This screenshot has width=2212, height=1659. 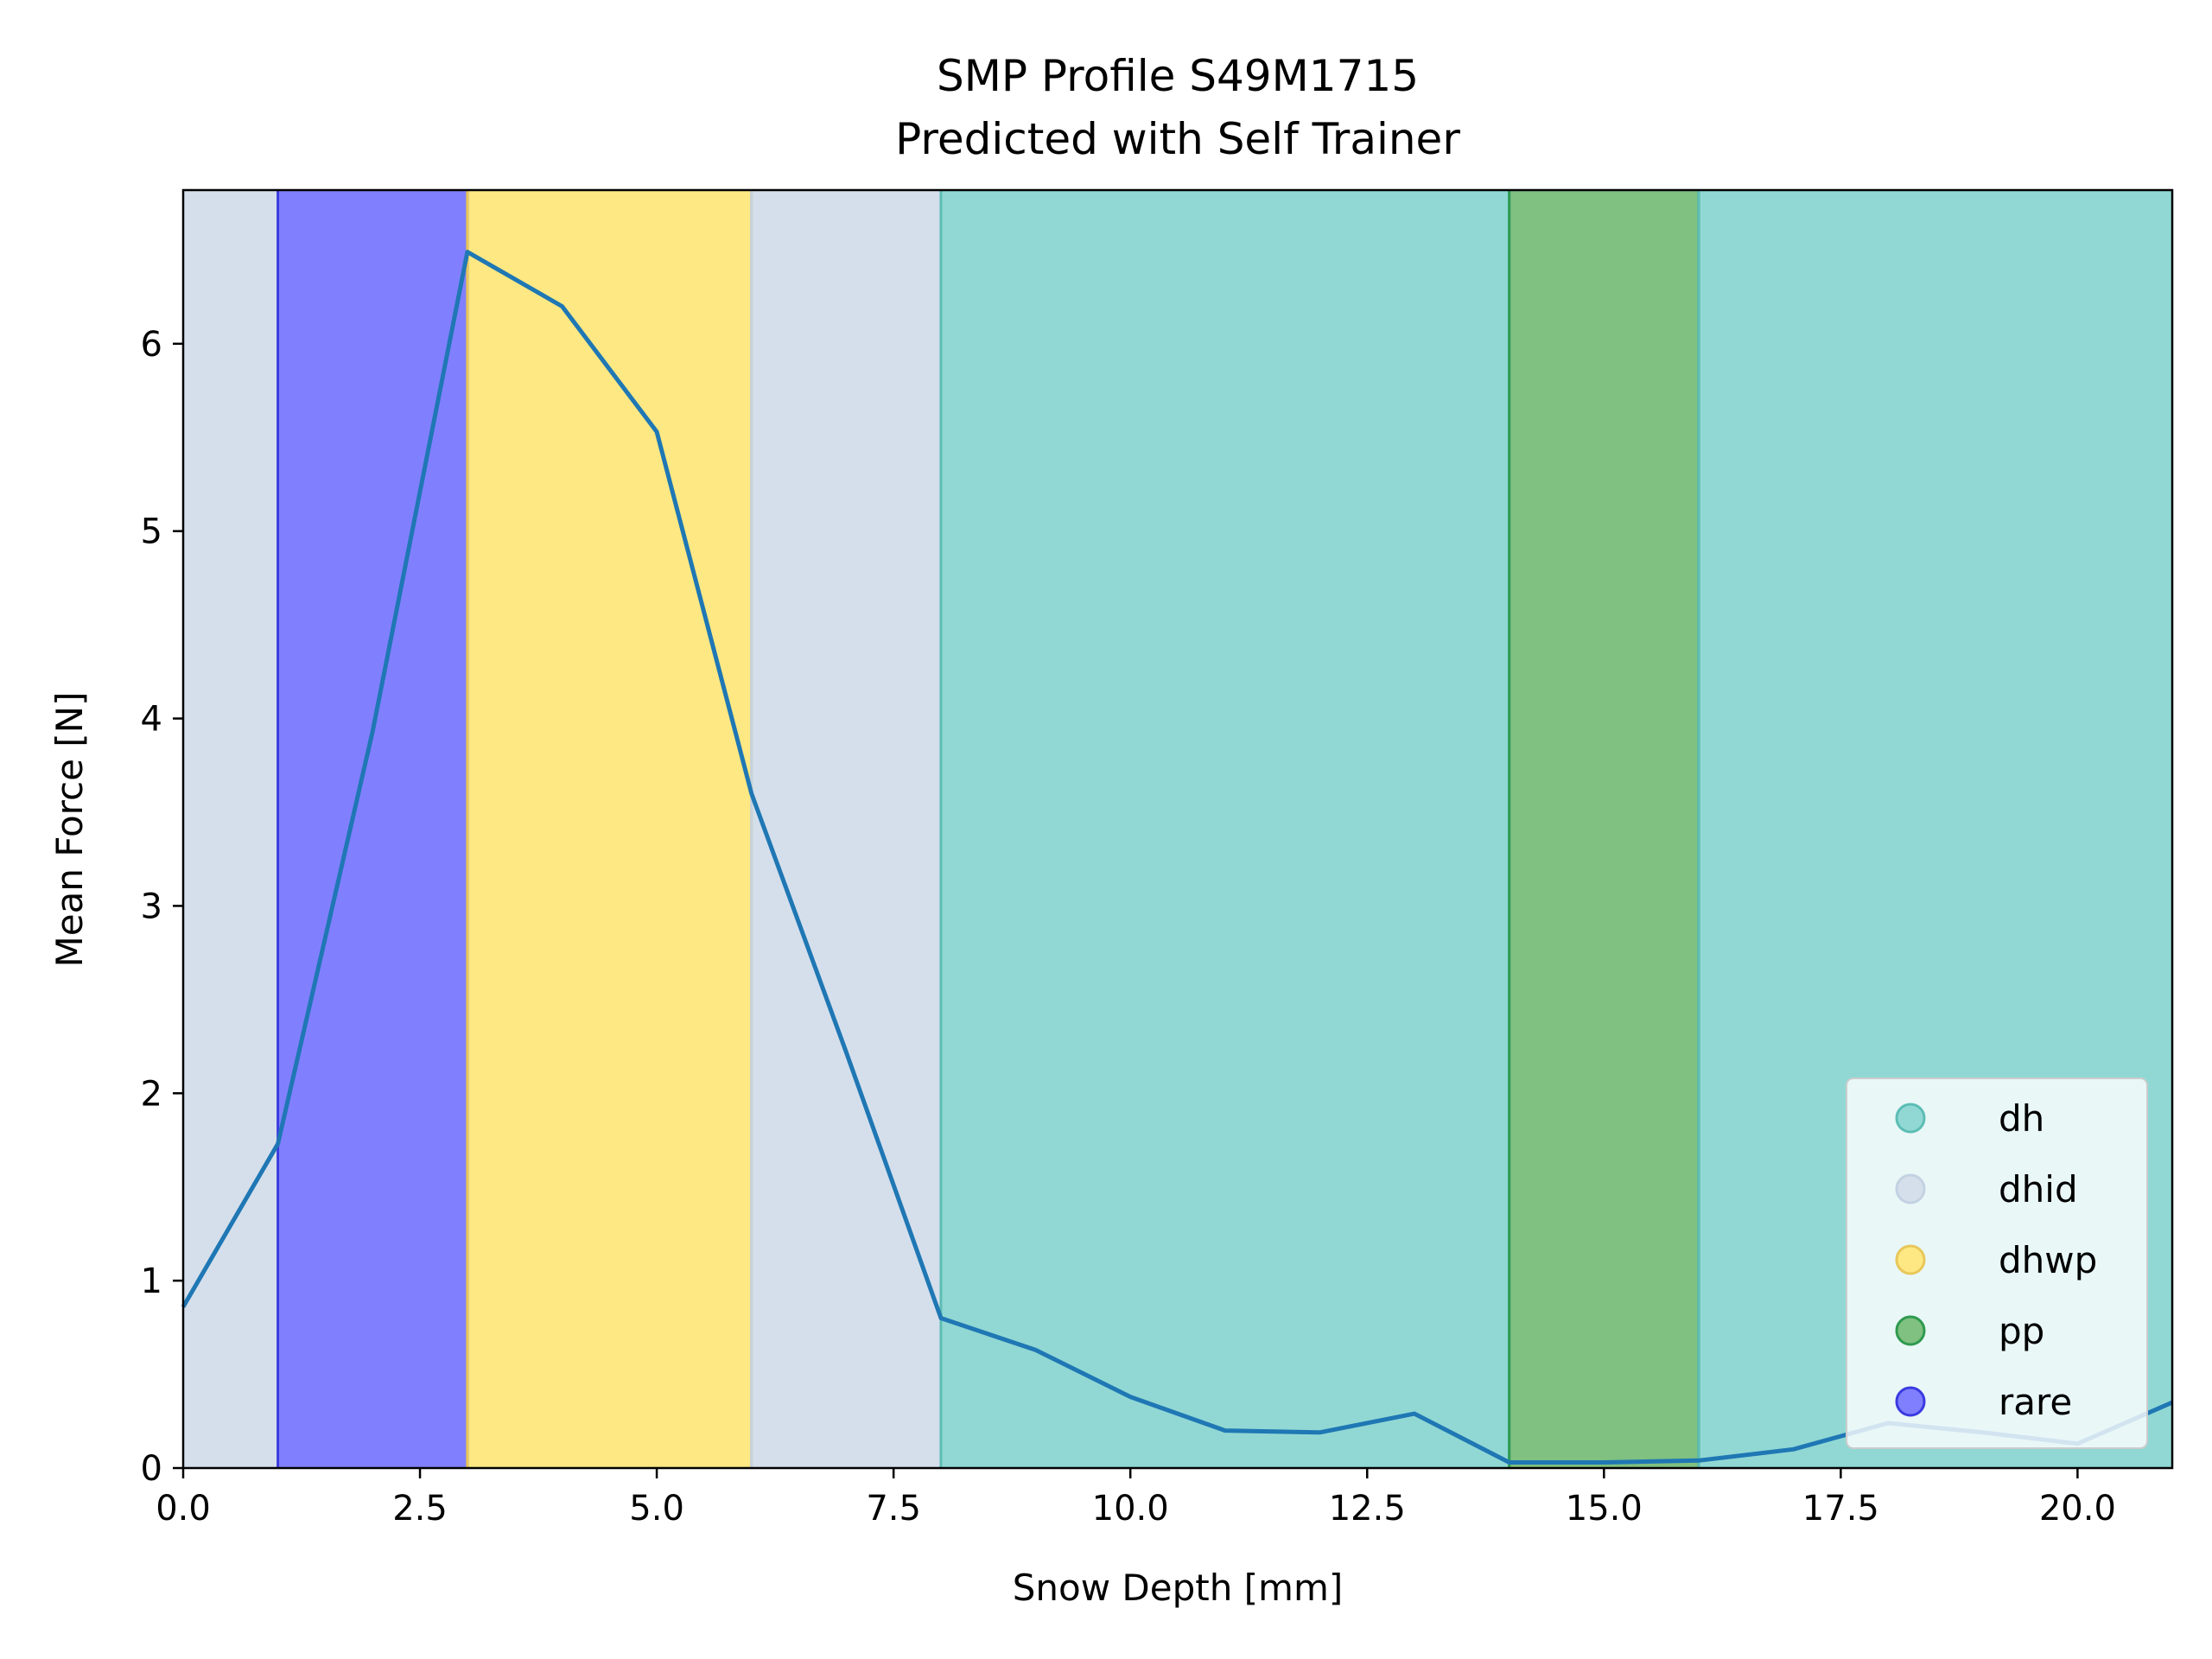 What do you see at coordinates (656, 1509) in the screenshot?
I see `x-tick-label: 5.0` at bounding box center [656, 1509].